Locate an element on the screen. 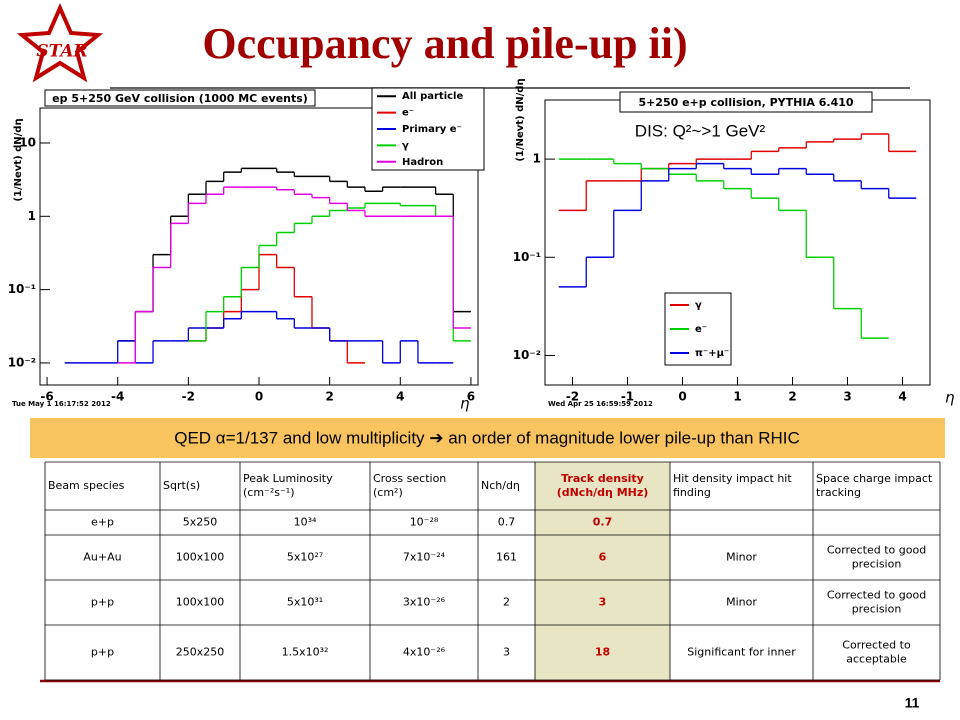 The height and width of the screenshot is (720, 960). legend-label: π⁻+μ⁻ is located at coordinates (712, 353).